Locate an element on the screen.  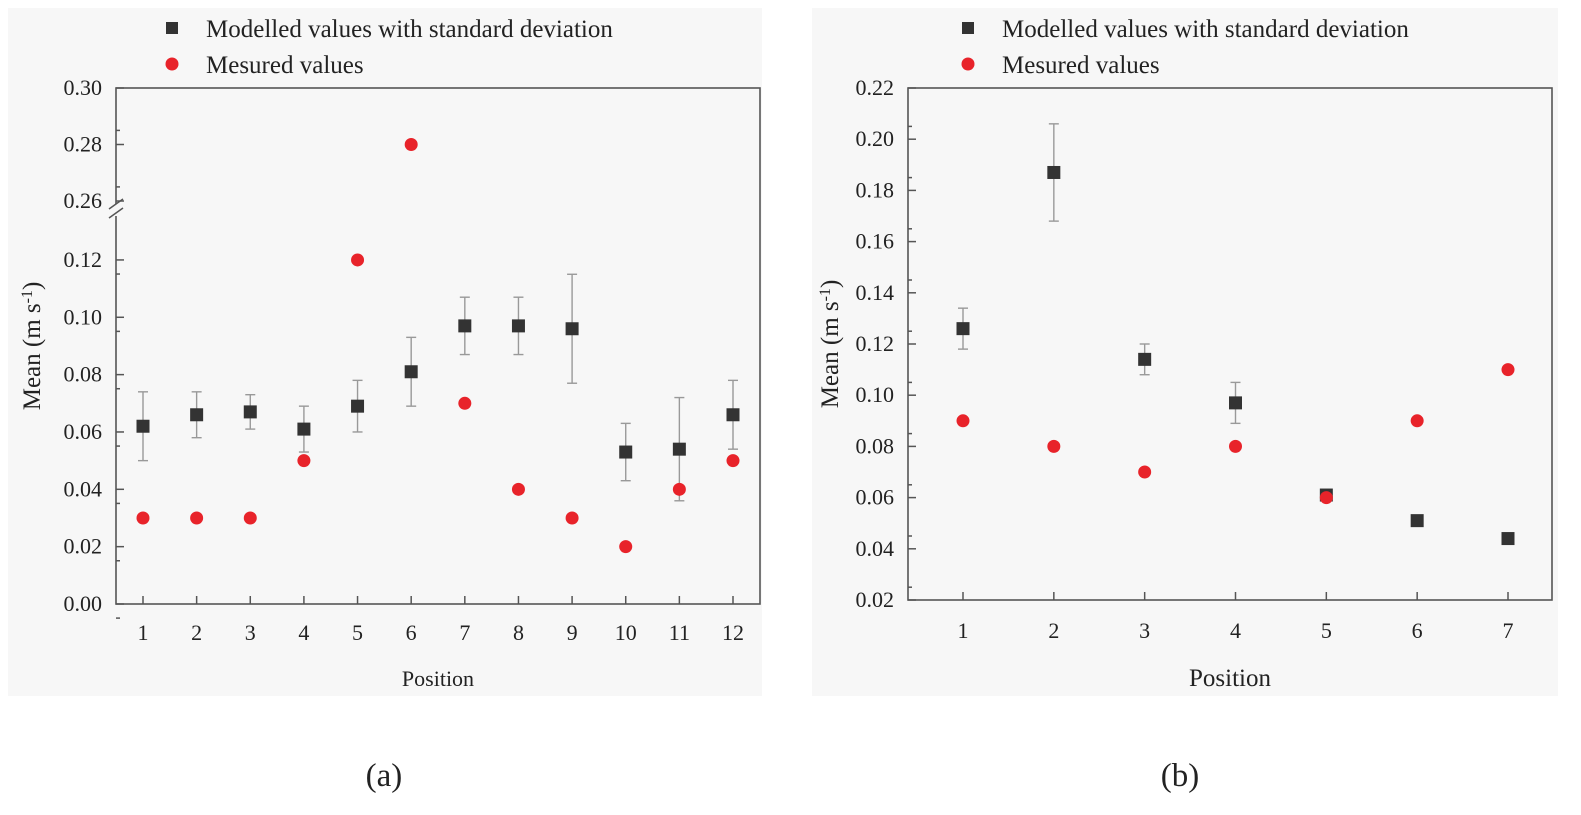
y-tick-label: 0.14 is located at coordinates (875, 292).